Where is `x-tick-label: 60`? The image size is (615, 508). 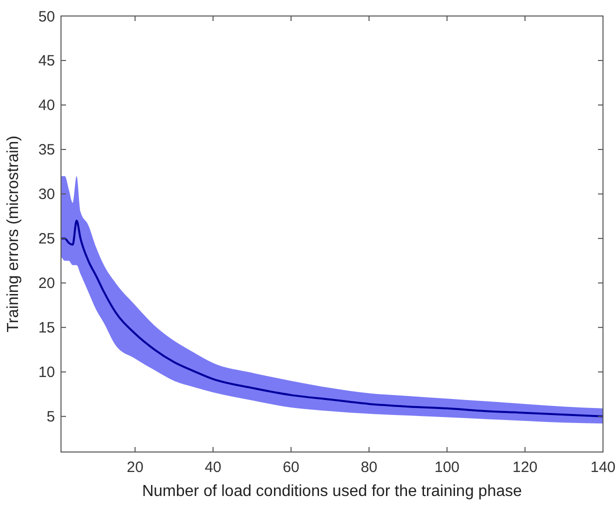 x-tick-label: 60 is located at coordinates (291, 467).